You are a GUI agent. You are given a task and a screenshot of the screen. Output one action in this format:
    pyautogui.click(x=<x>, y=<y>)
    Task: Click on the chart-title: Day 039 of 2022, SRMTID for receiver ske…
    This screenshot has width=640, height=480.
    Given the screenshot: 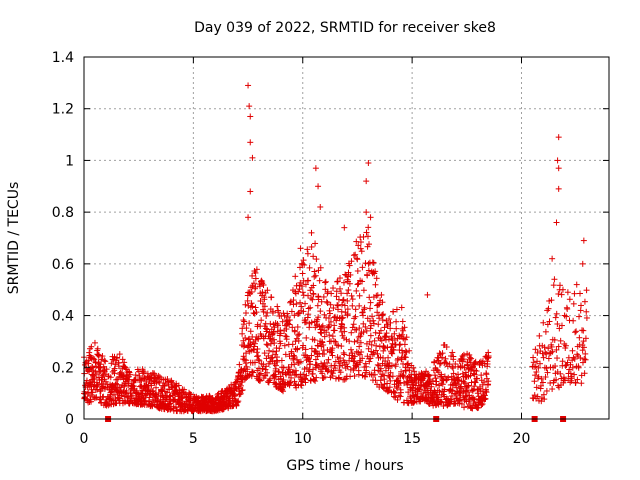 What is the action you would take?
    pyautogui.click(x=345, y=28)
    